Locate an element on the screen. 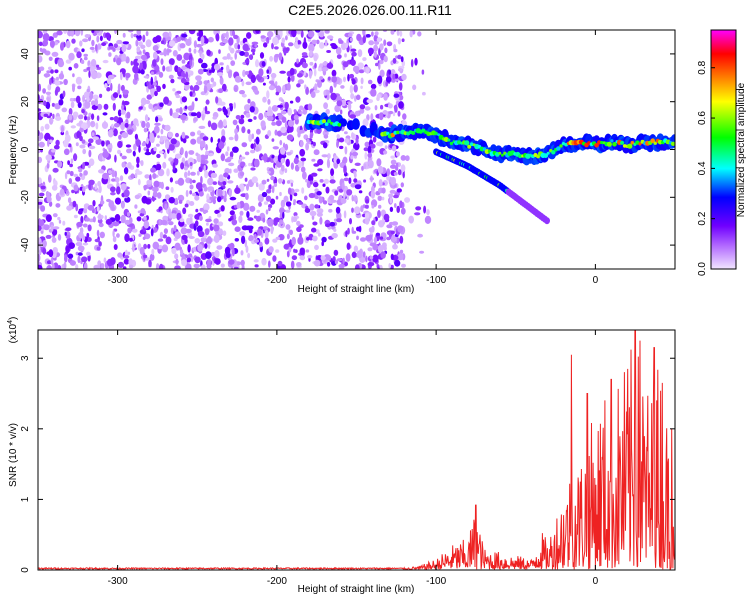 This screenshot has height=600, width=750. snr-xlabel: Height of straight line (km) is located at coordinates (356, 589).